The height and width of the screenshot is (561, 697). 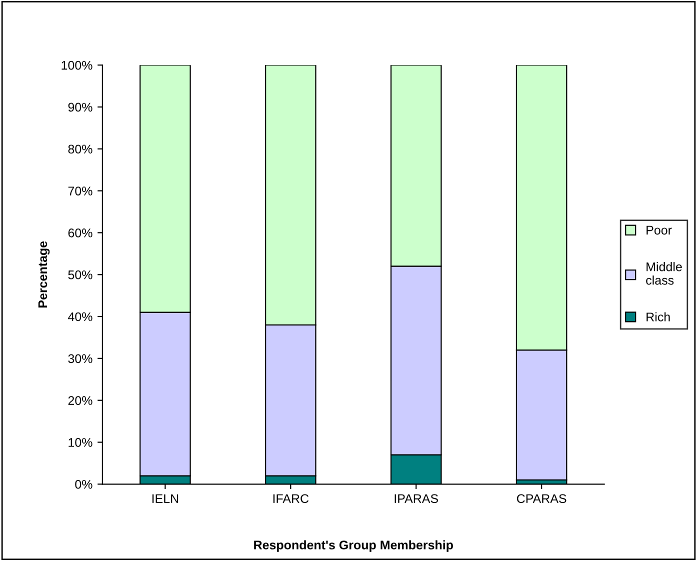 I want to click on y-tick-label: 90%, so click(x=80, y=107).